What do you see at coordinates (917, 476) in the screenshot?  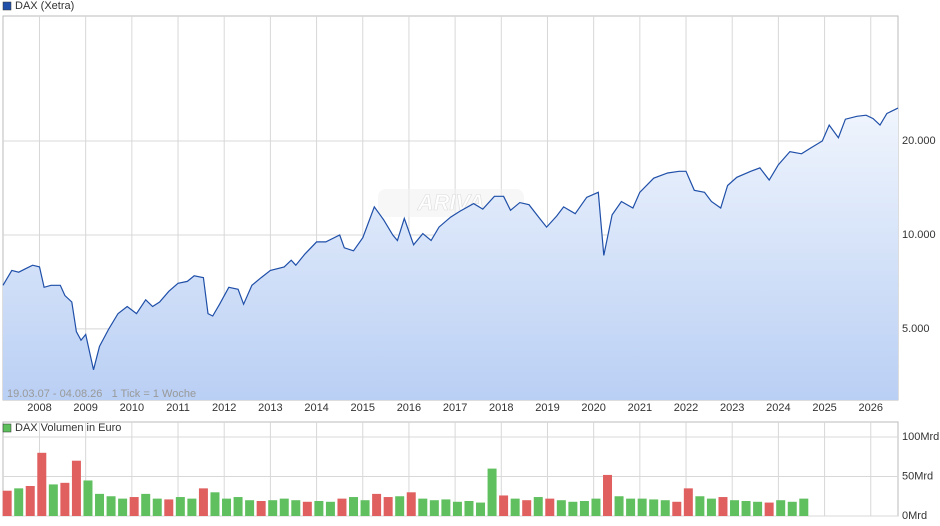 I see `y-tick-label: 50Mrd` at bounding box center [917, 476].